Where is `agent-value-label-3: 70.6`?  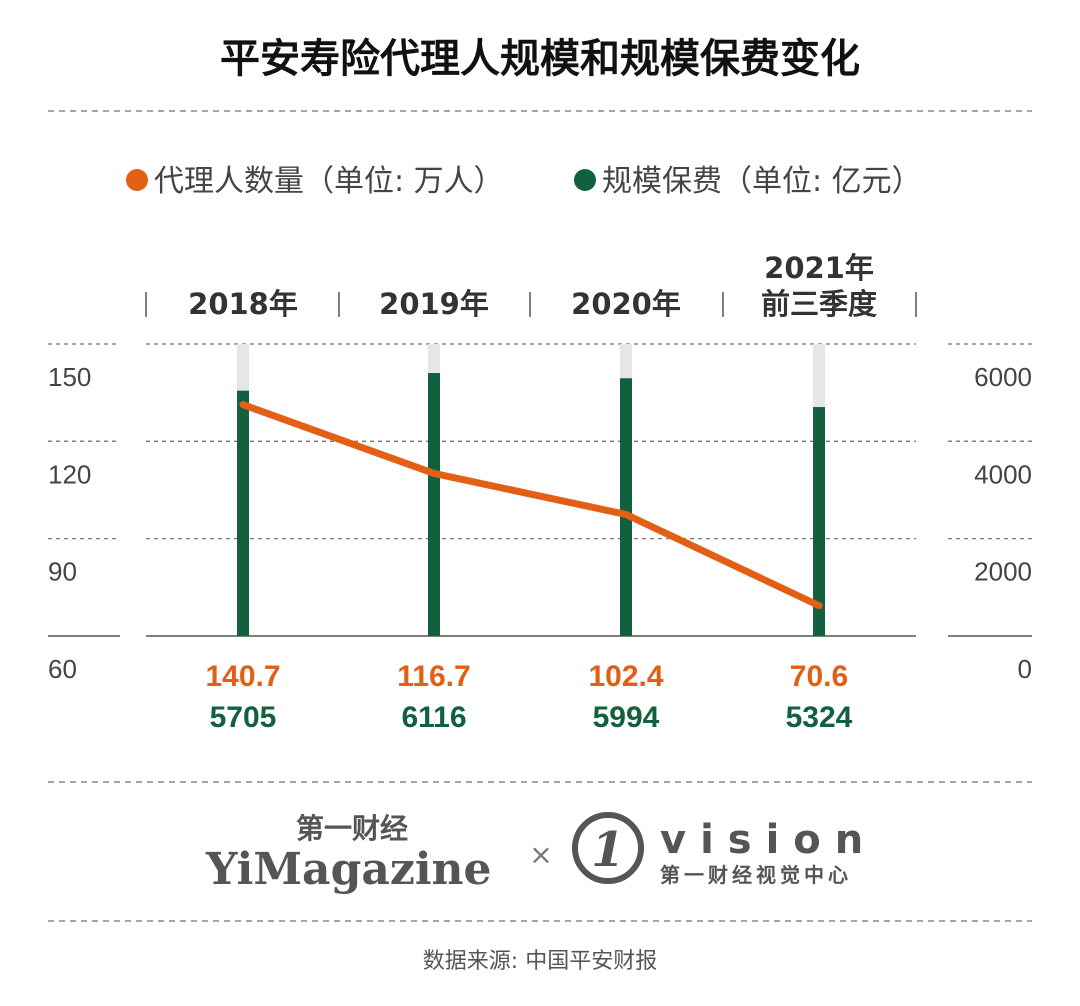 agent-value-label-3: 70.6 is located at coordinates (819, 676).